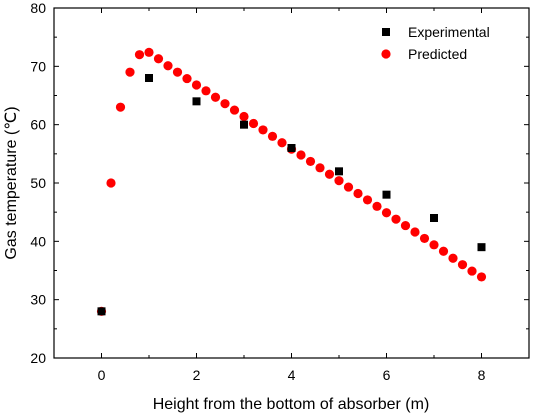 The image size is (533, 416). I want to click on y-tick-label: 50, so click(38, 183).